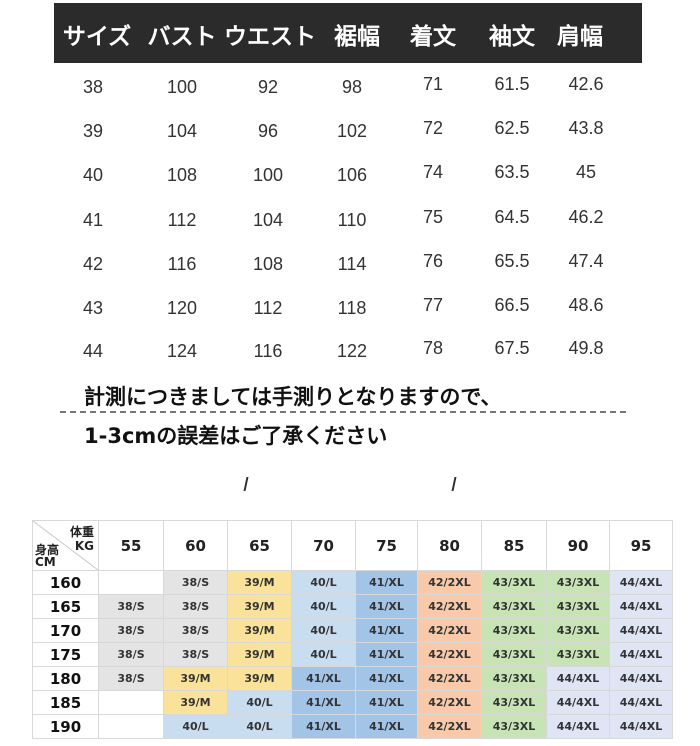 This screenshot has height=746, width=700. I want to click on size-table-cell: 108, so click(182, 175).